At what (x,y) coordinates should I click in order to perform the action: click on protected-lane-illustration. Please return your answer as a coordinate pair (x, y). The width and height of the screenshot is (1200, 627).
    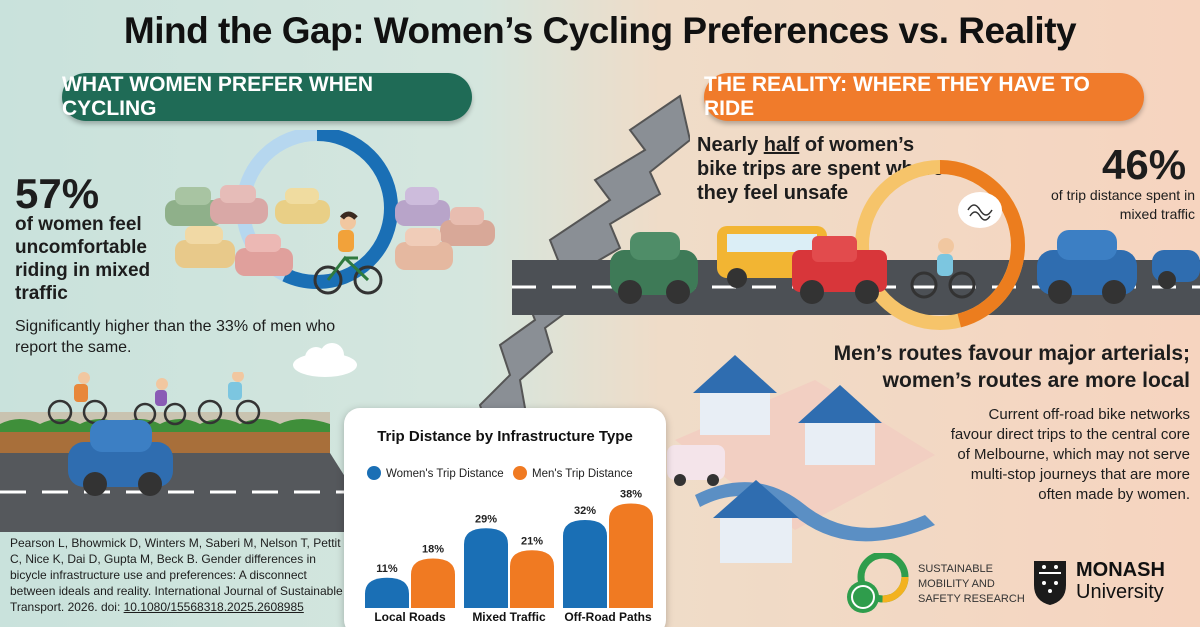
    Looking at the image, I should click on (190, 452).